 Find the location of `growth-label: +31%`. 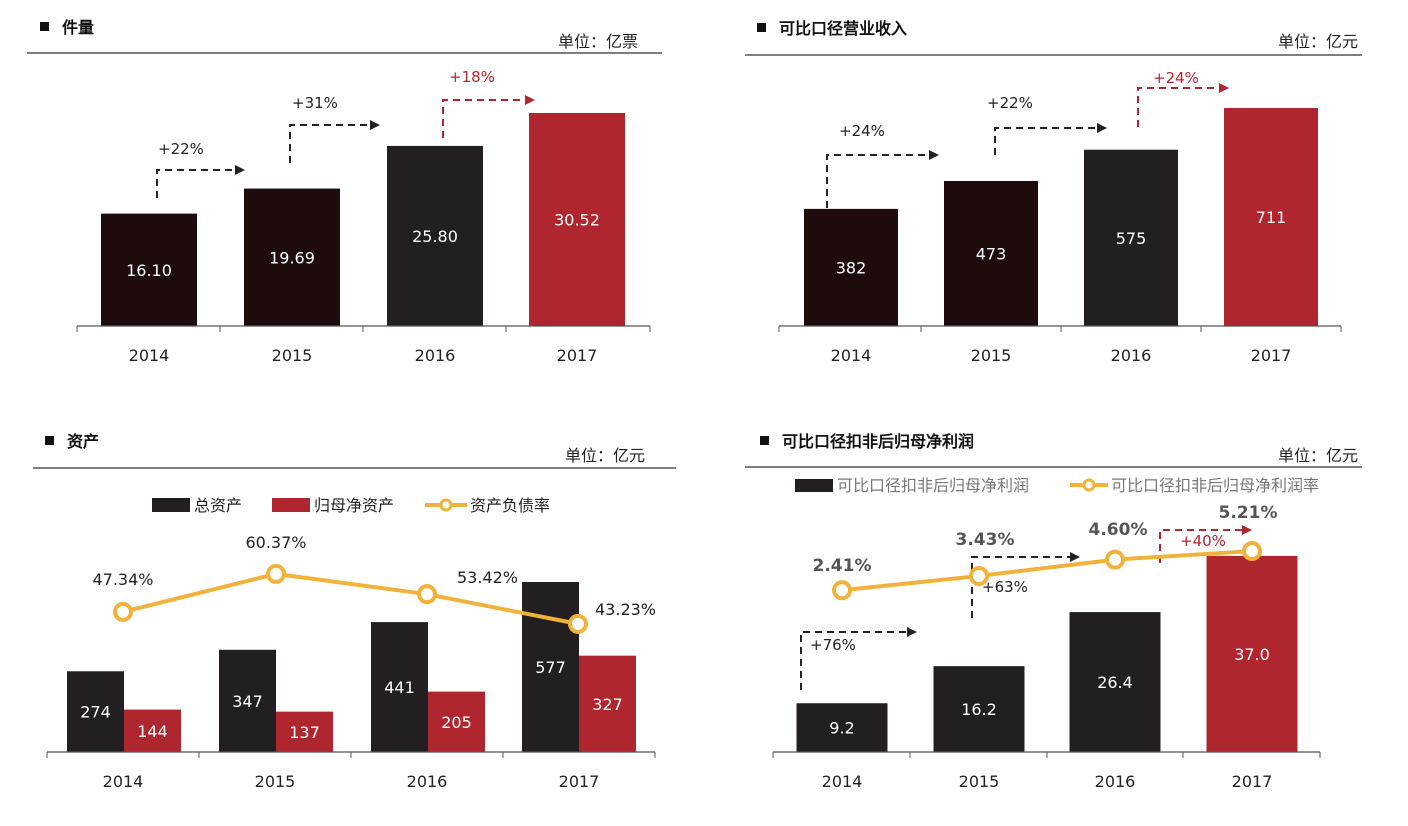

growth-label: +31% is located at coordinates (315, 103).